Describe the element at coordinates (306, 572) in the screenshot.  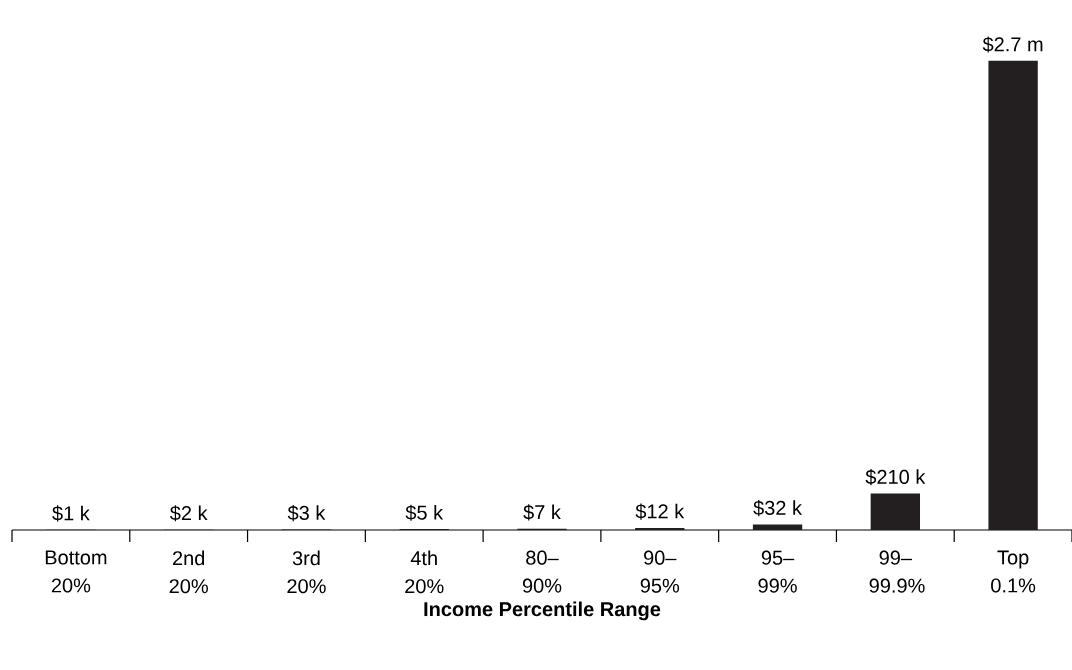
I see `x-tick-label: 3rd 20%` at that location.